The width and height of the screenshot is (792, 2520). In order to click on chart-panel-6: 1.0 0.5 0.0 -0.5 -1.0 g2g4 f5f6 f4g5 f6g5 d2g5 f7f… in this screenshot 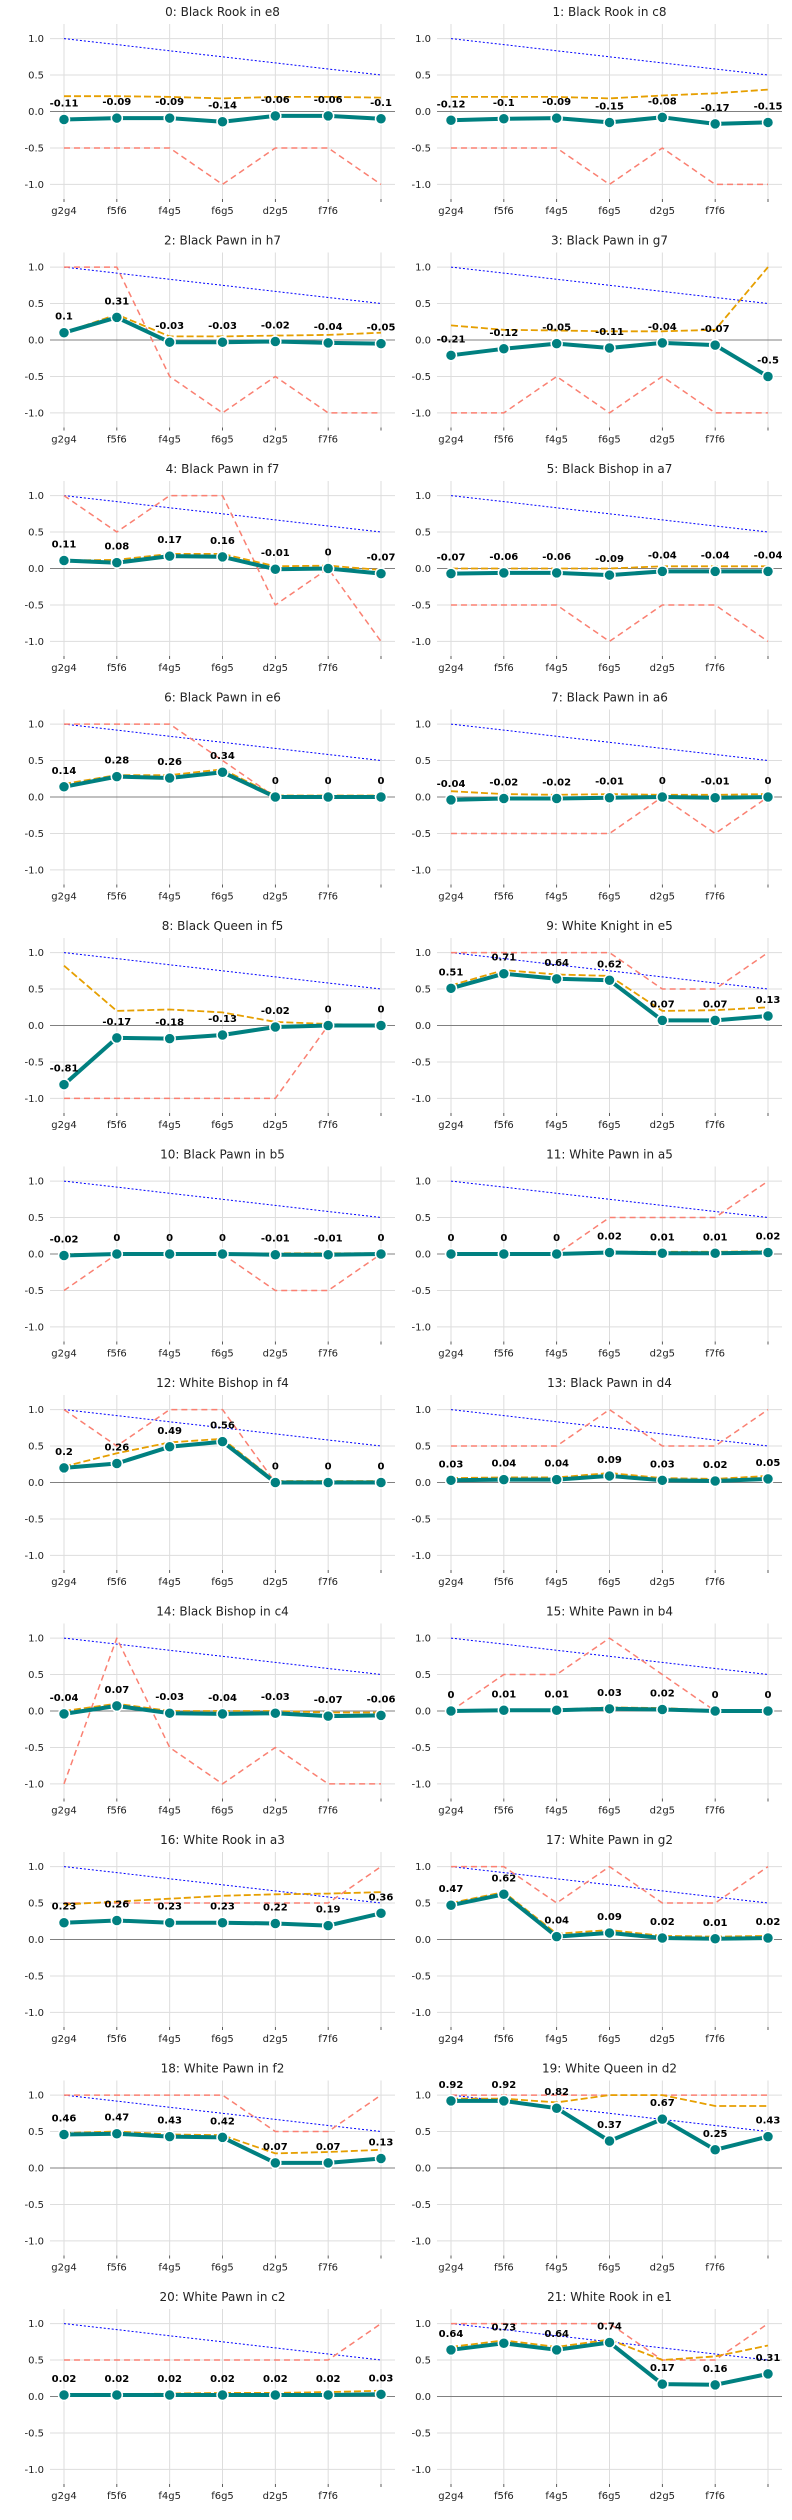, I will do `click(209, 797)`.